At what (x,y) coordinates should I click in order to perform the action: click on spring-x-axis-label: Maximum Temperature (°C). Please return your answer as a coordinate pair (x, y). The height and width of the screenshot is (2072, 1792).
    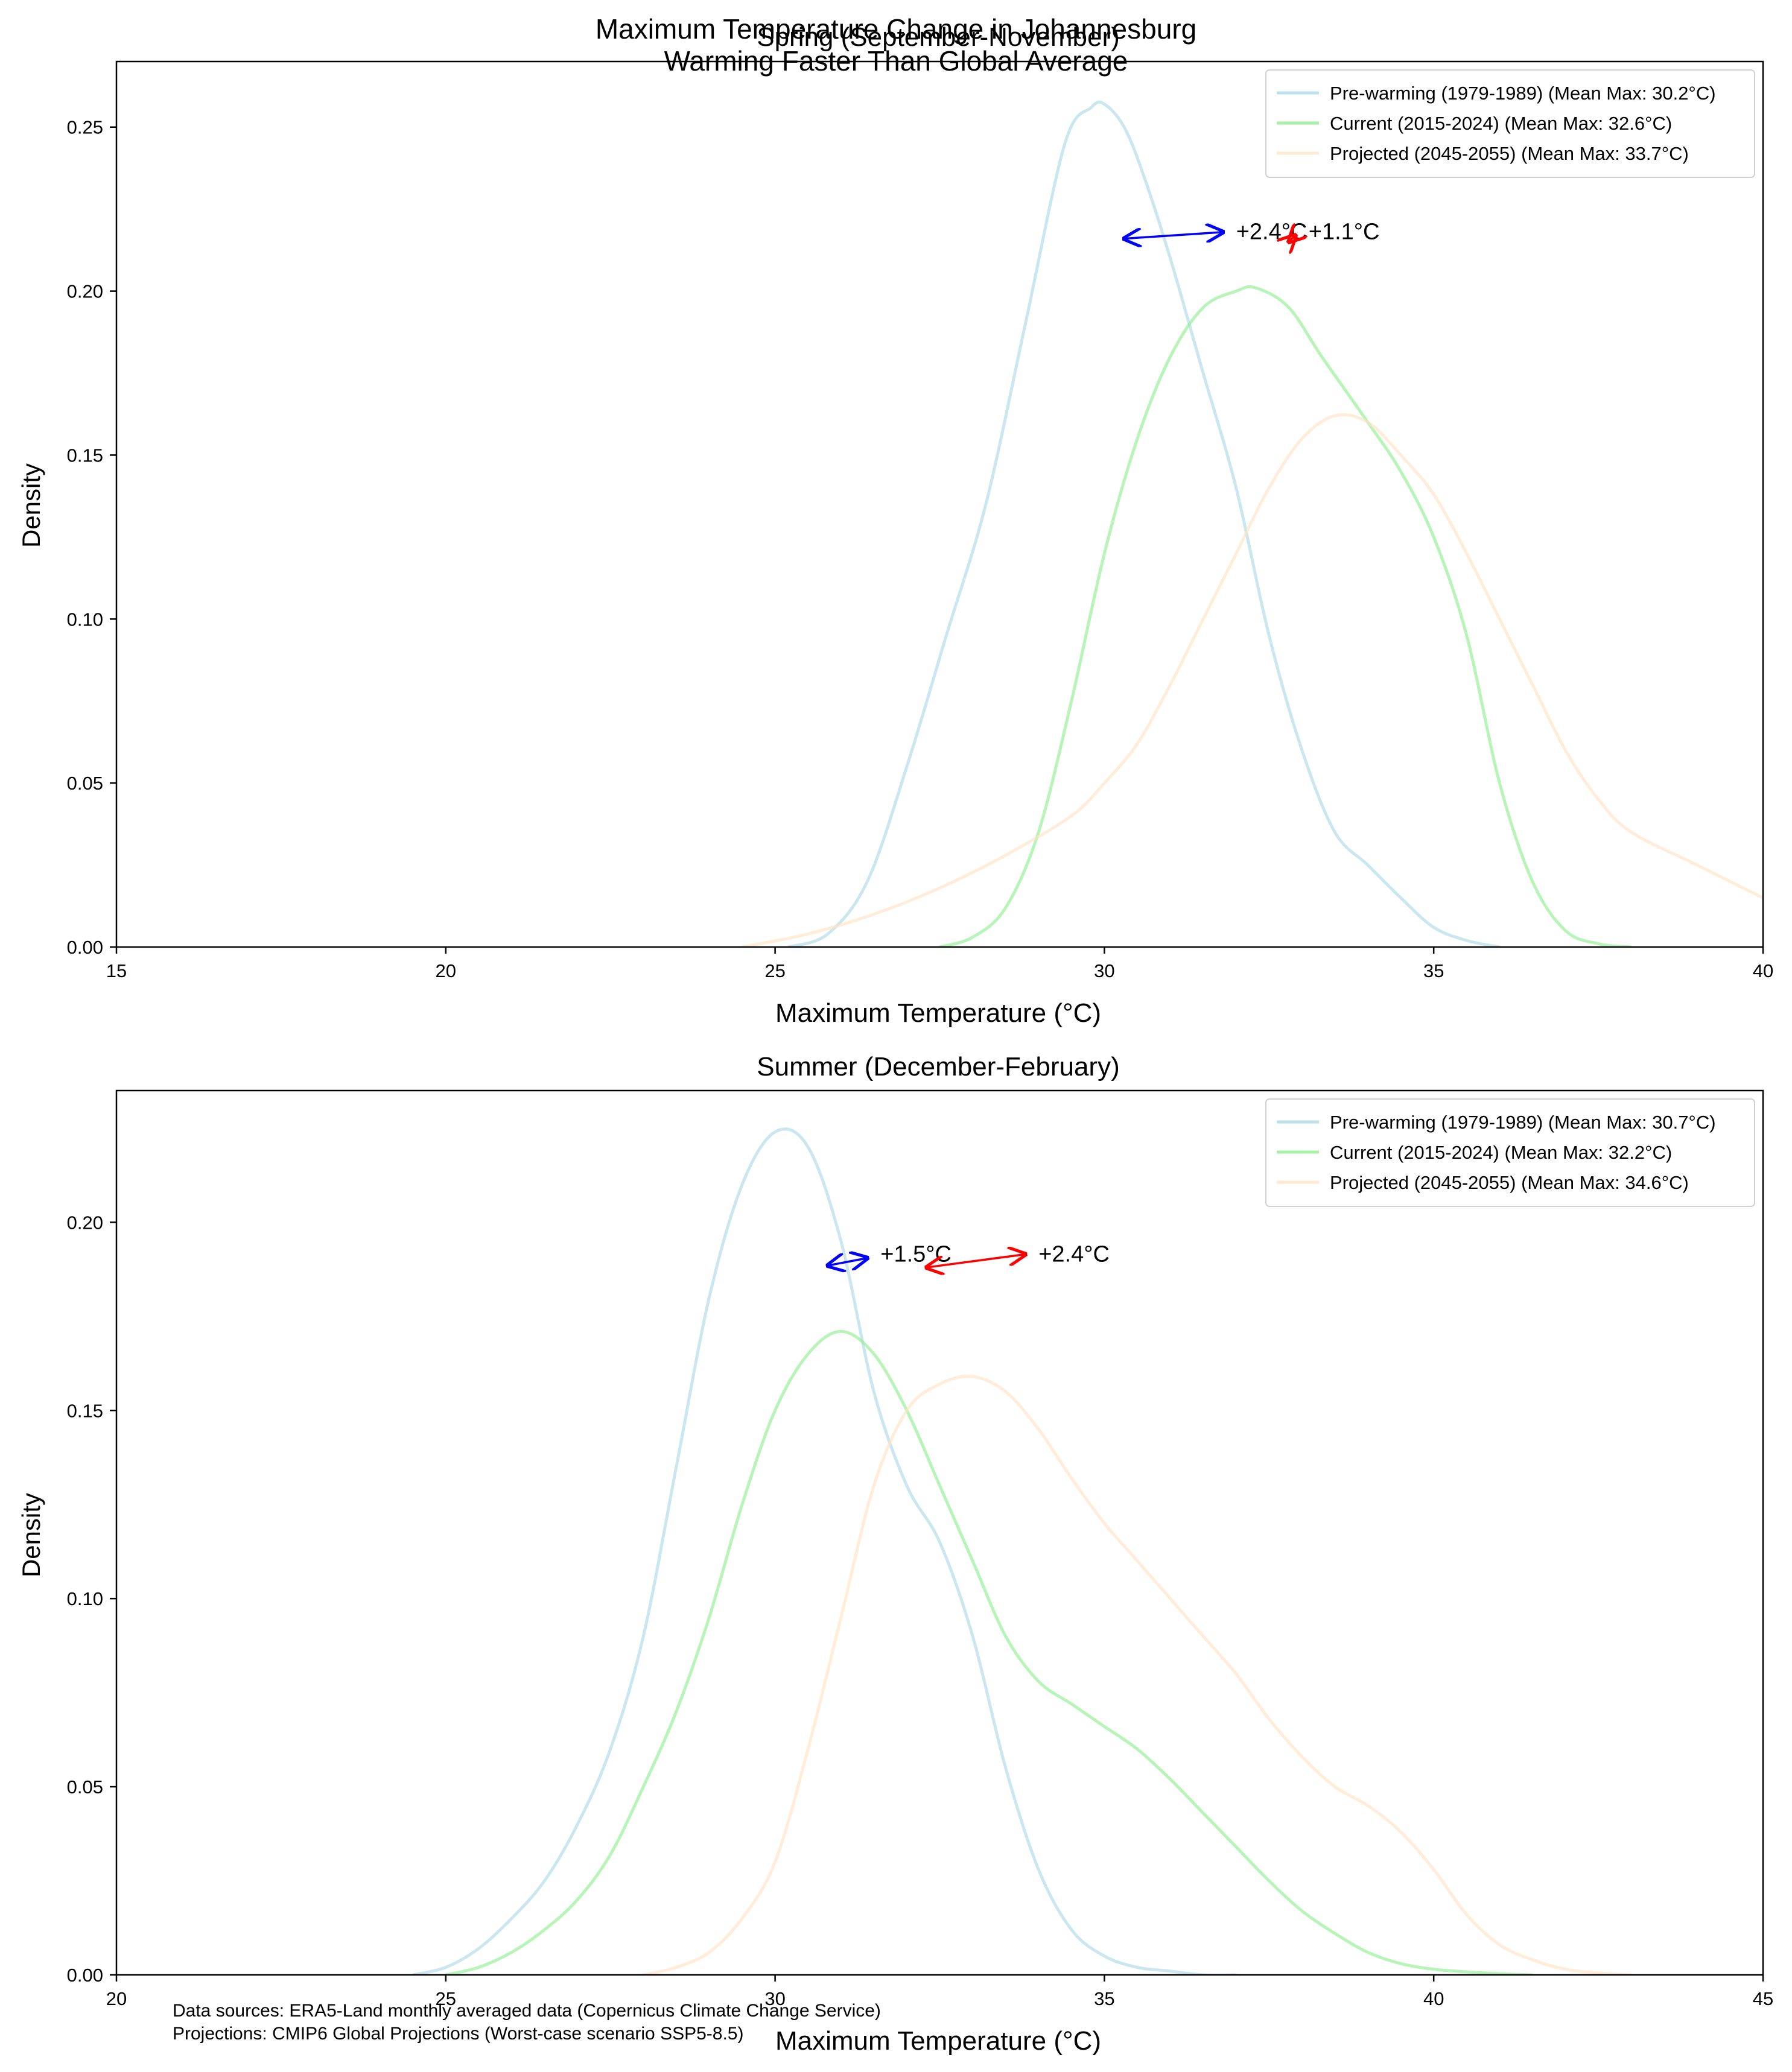
    Looking at the image, I should click on (938, 1013).